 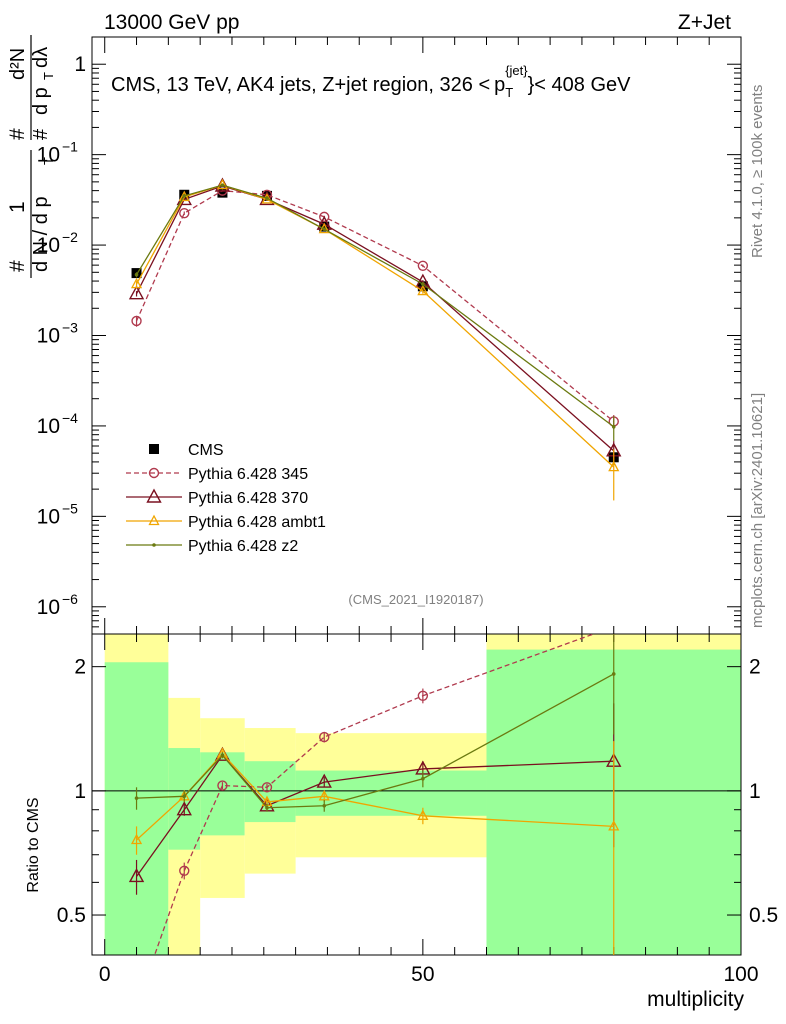 What do you see at coordinates (70, 237) in the screenshot?
I see `y-tick-exponent: −2` at bounding box center [70, 237].